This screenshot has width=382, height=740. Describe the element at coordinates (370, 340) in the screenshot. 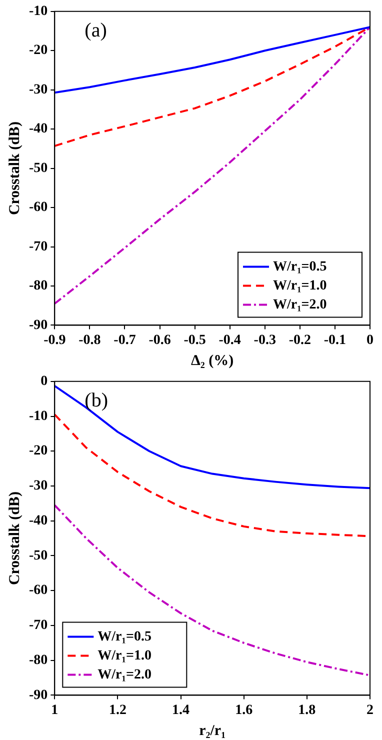

I see `x-tick-label: 0` at that location.